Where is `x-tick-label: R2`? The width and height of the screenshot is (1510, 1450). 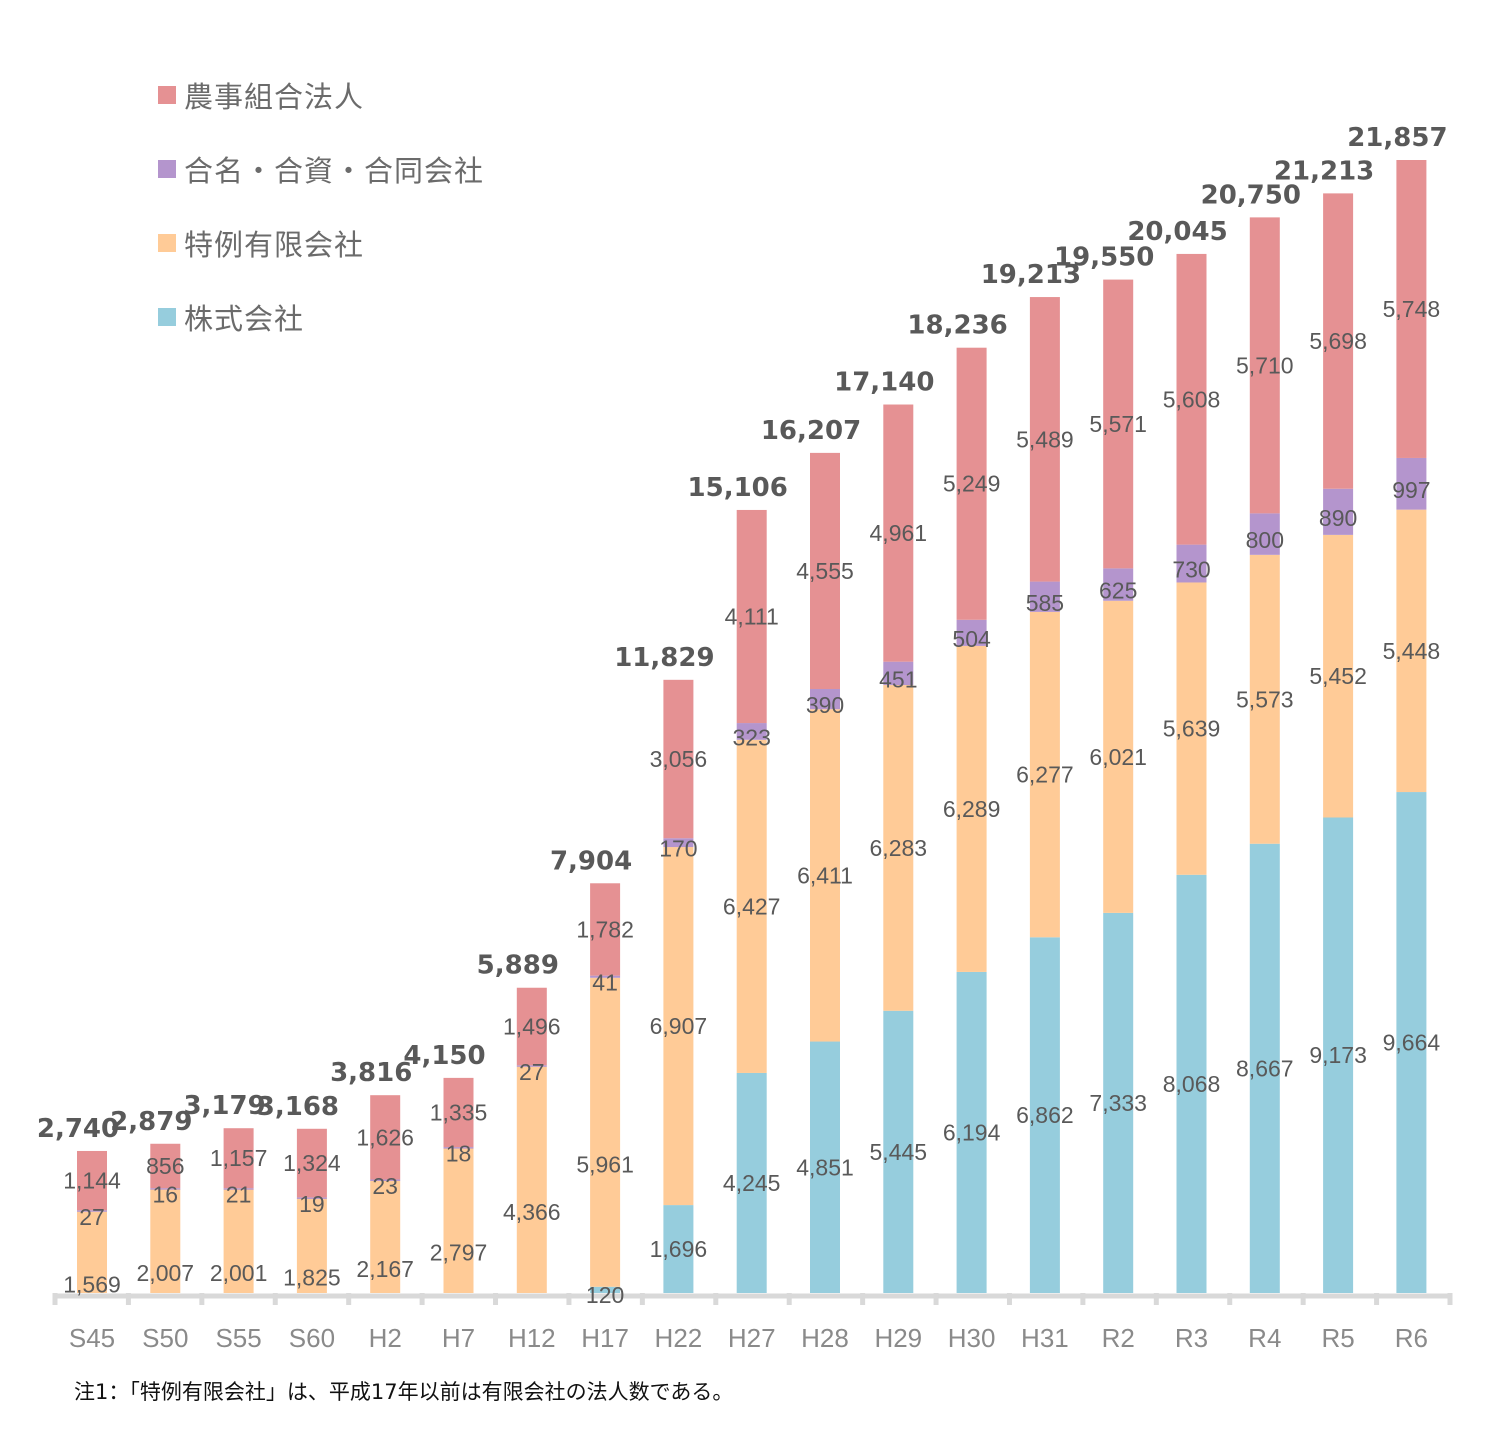
x-tick-label: R2 is located at coordinates (1118, 1338).